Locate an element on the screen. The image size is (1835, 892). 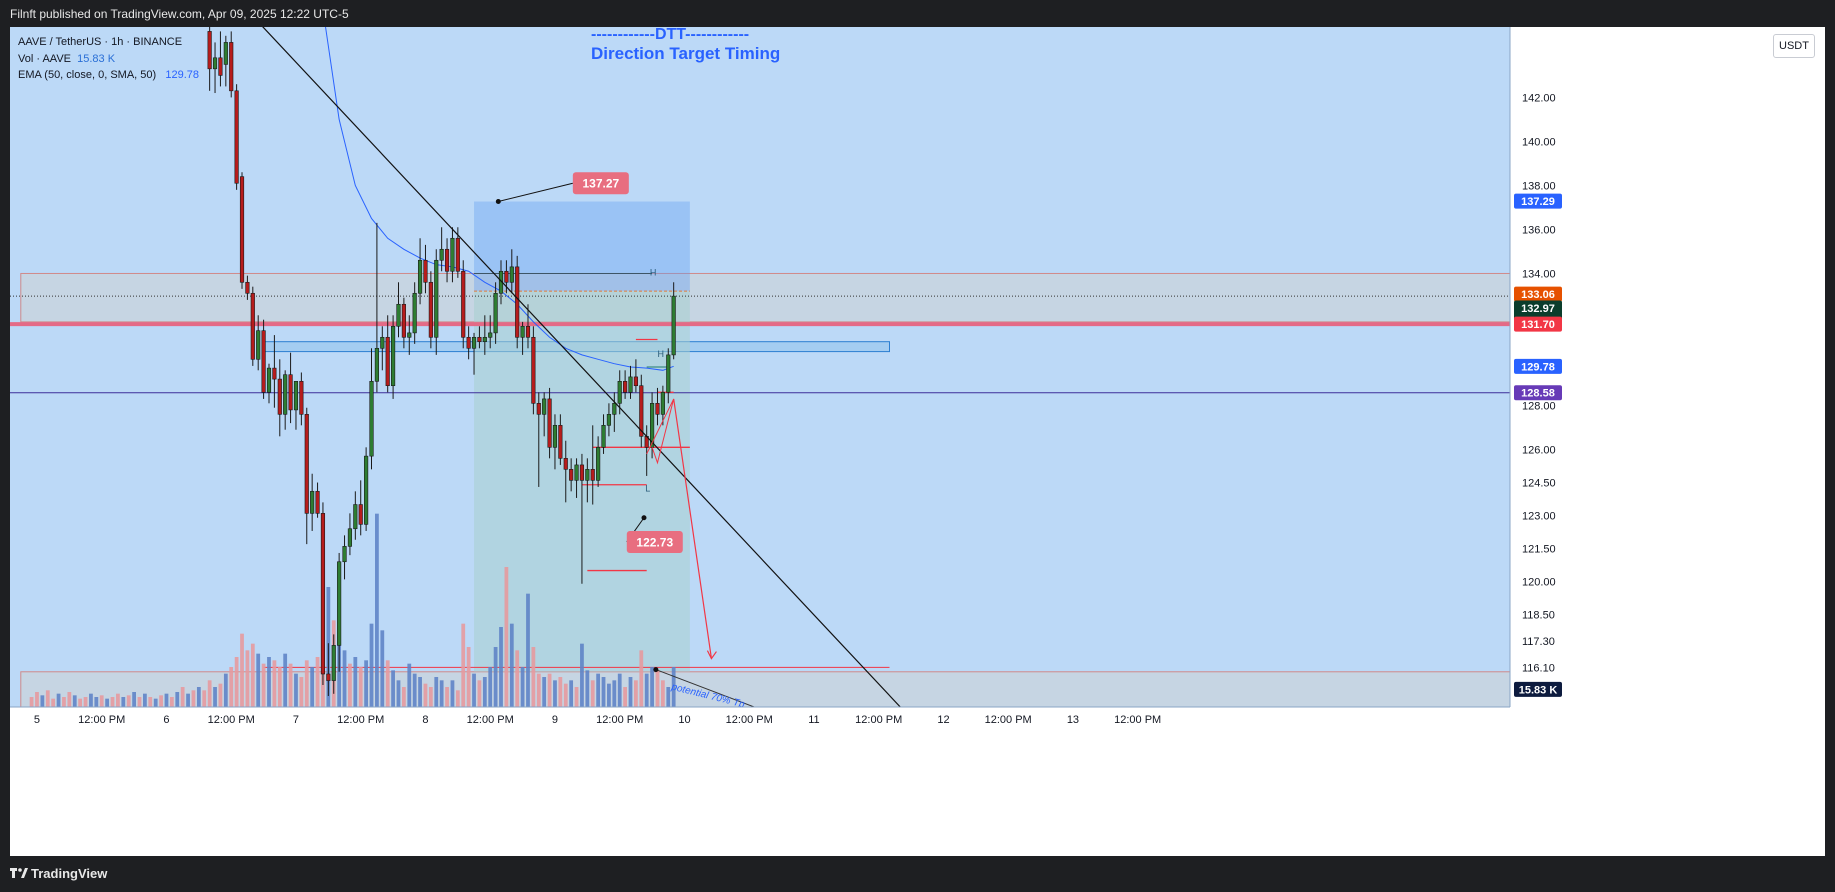
dtt-title: Direction Target Timing is located at coordinates (686, 53).